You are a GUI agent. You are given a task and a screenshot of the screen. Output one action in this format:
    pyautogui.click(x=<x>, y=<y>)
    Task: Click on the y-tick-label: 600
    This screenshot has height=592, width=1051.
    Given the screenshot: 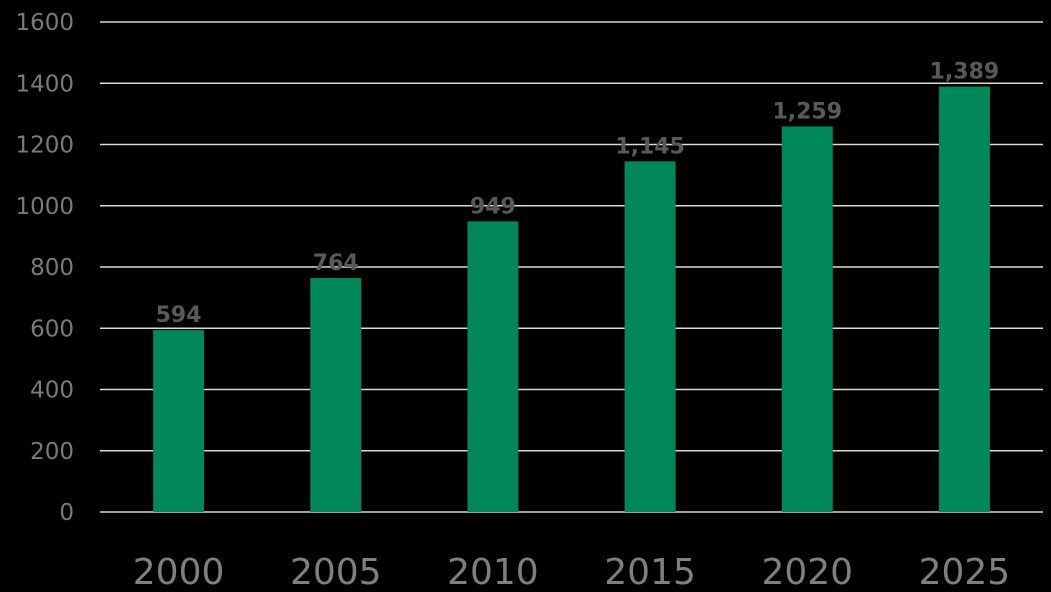 What is the action you would take?
    pyautogui.click(x=52, y=329)
    